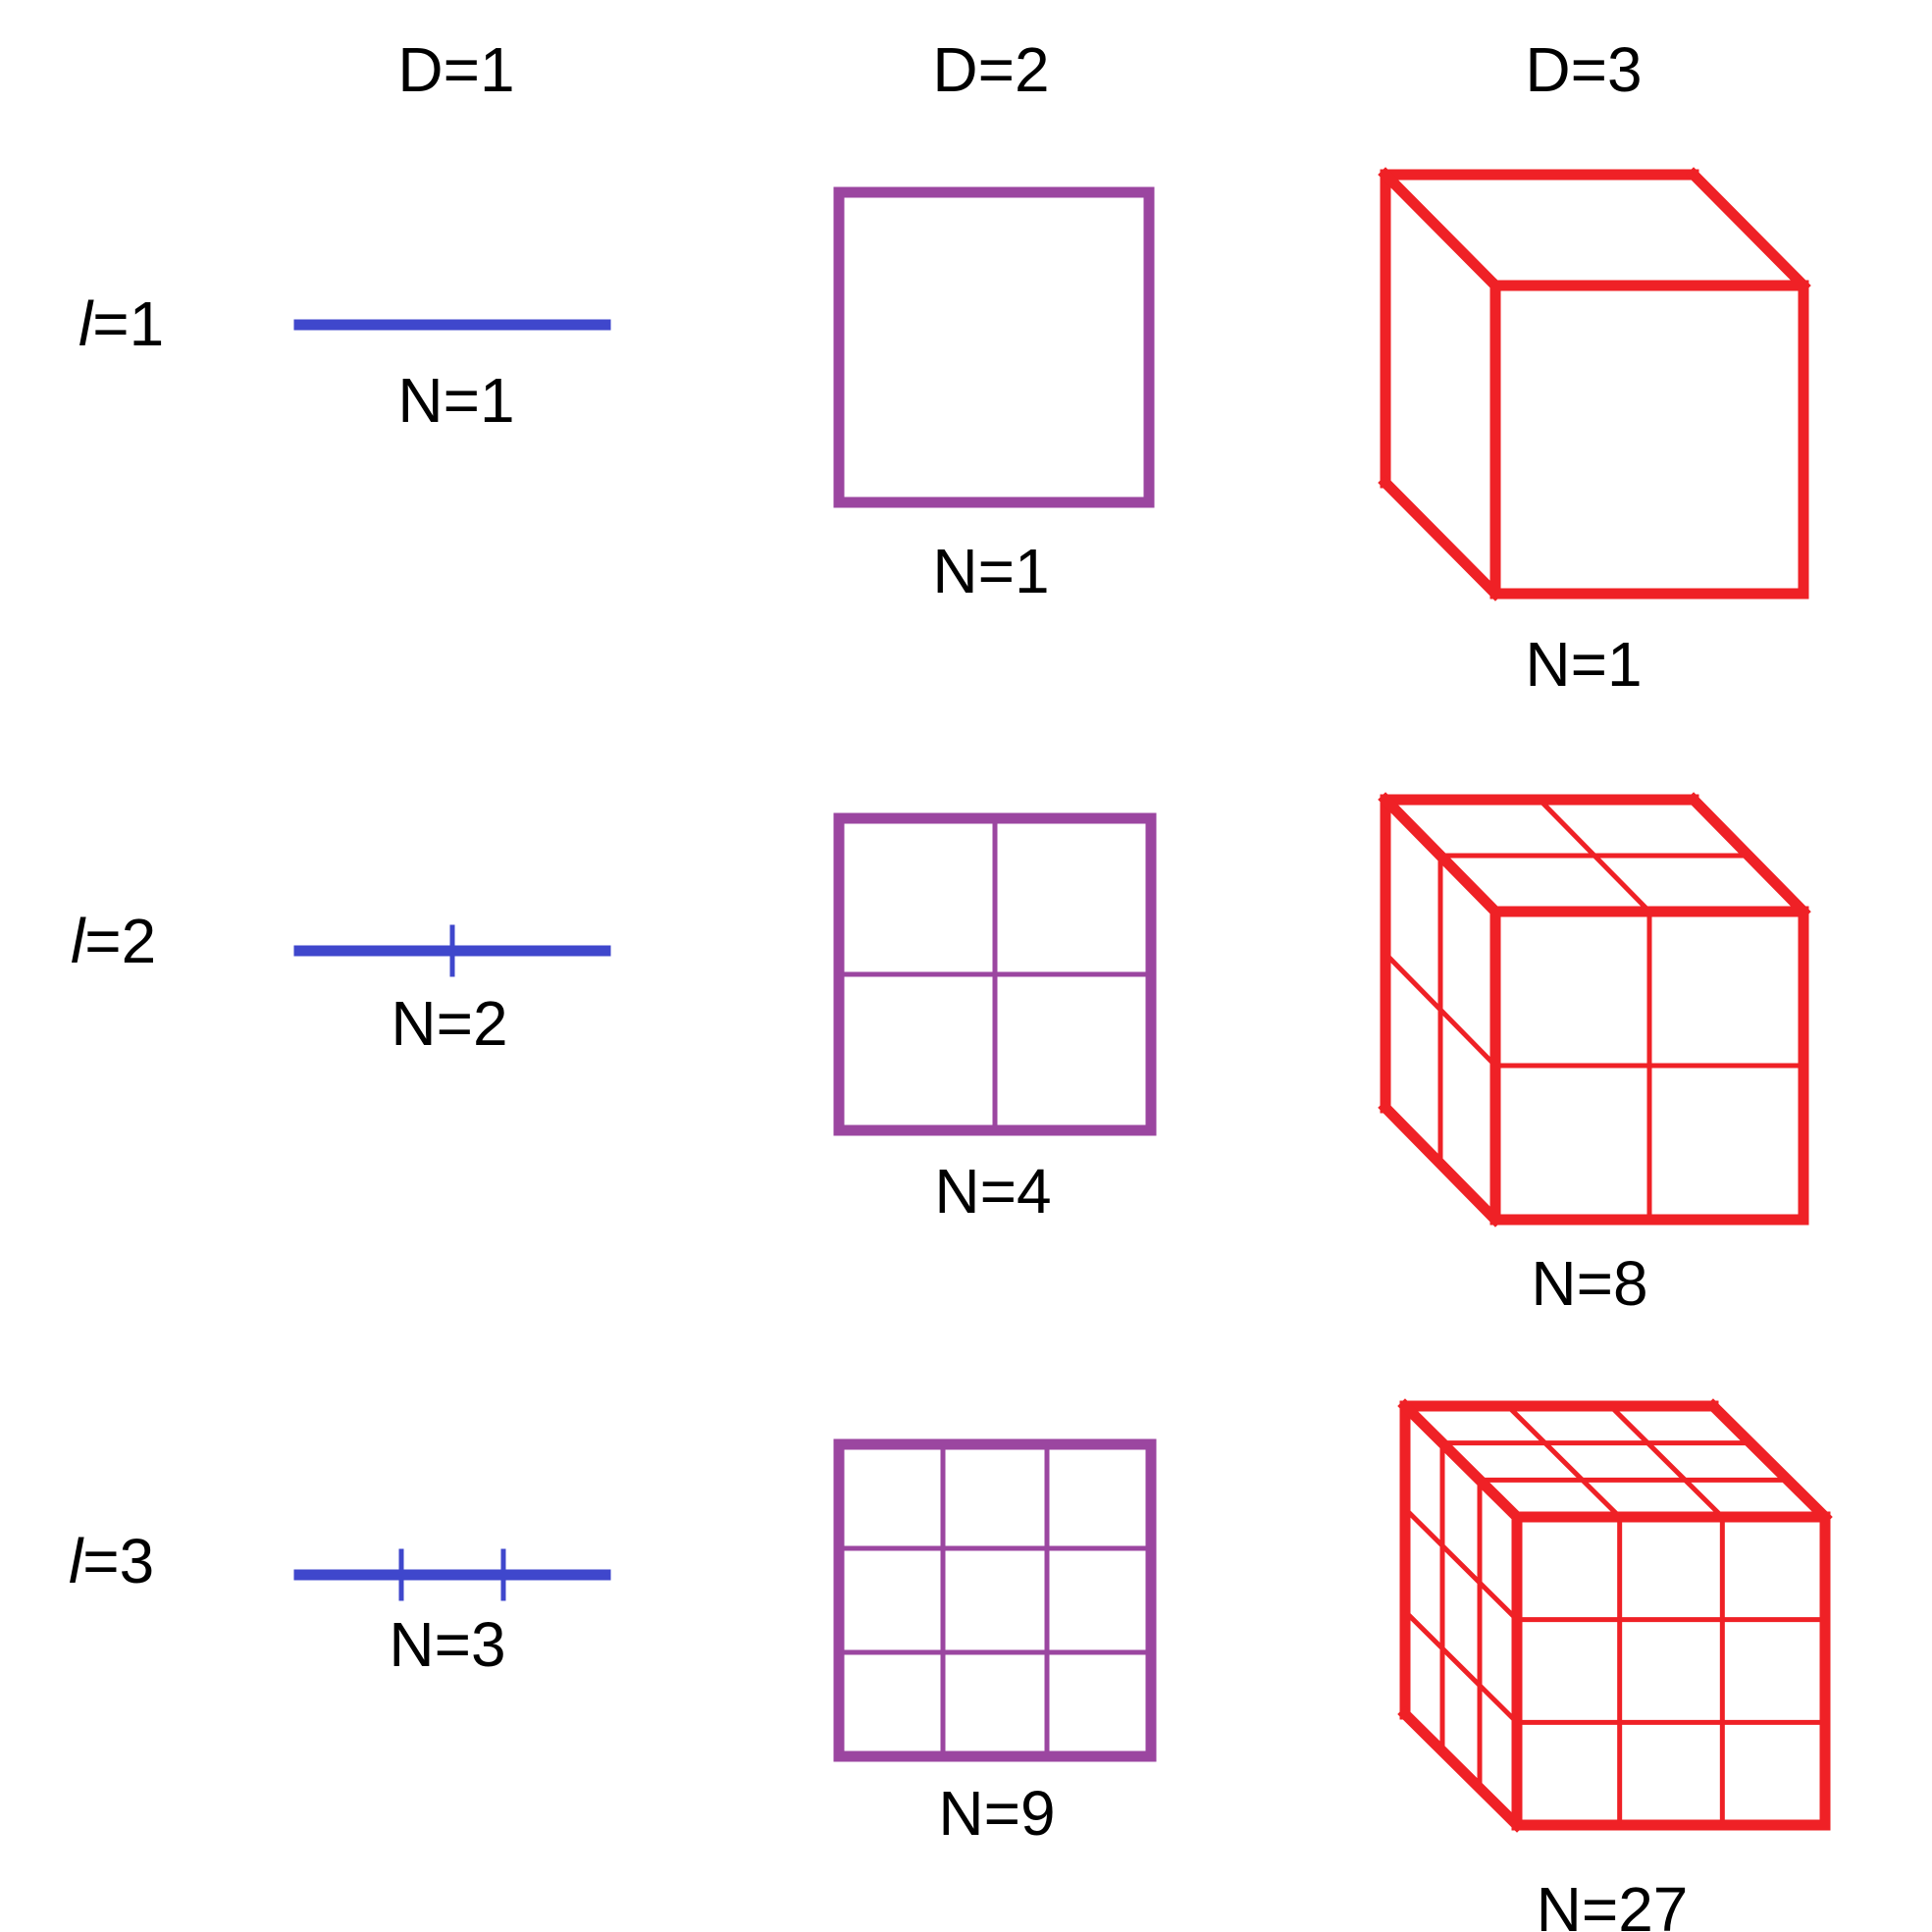 The image size is (1932, 1932). I want to click on row-label-l1: l=1, so click(121, 323).